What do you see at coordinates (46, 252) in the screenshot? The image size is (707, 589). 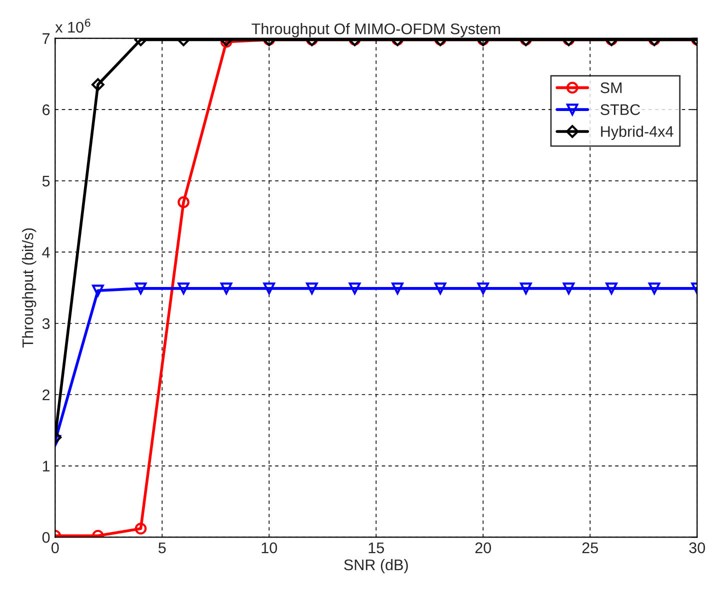 I see `y-tick-label: 4` at bounding box center [46, 252].